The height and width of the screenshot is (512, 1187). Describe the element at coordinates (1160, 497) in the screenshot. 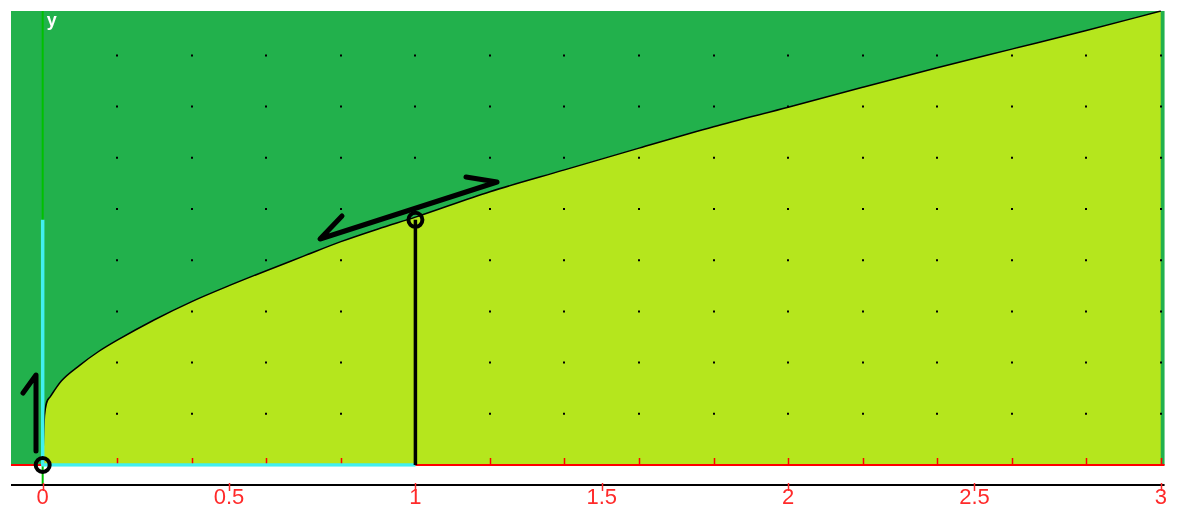

I see `x-tick-label: 3` at that location.